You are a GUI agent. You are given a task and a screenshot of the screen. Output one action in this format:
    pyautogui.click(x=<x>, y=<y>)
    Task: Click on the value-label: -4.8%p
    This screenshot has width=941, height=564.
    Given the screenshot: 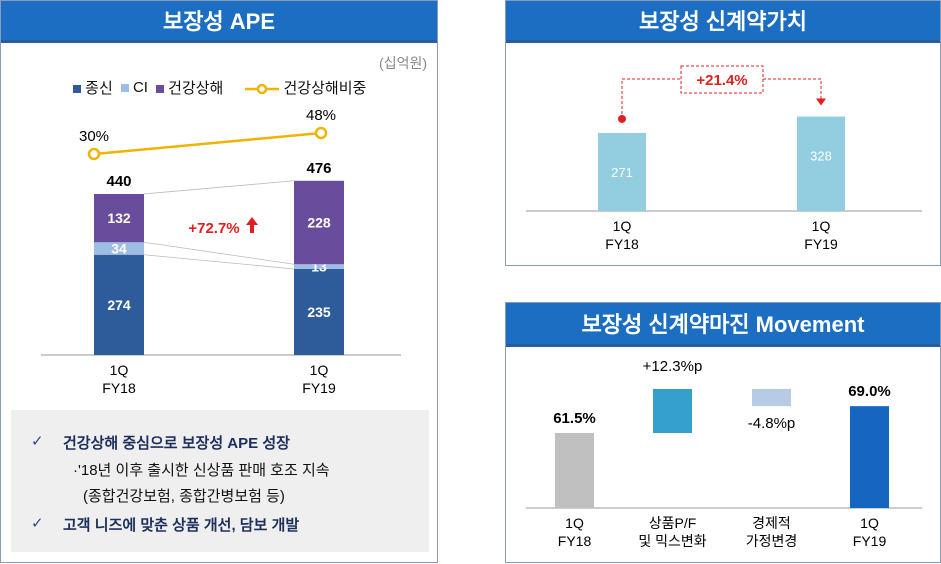 What is the action you would take?
    pyautogui.click(x=772, y=423)
    